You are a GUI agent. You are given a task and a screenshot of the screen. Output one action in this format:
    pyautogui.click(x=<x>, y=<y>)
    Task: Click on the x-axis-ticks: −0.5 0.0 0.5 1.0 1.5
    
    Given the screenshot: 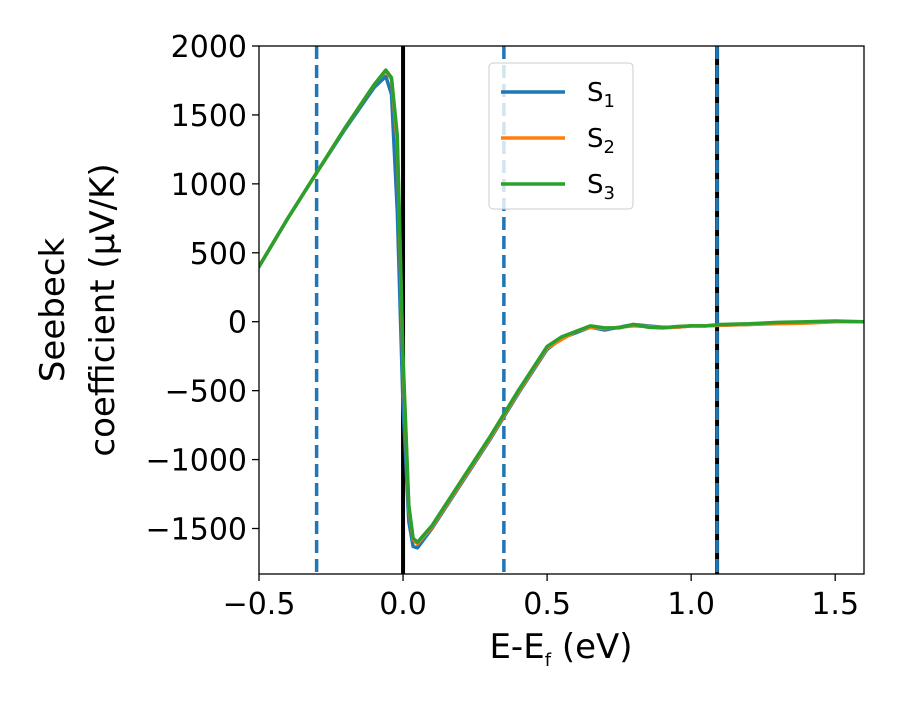 What is the action you would take?
    pyautogui.click(x=541, y=598)
    